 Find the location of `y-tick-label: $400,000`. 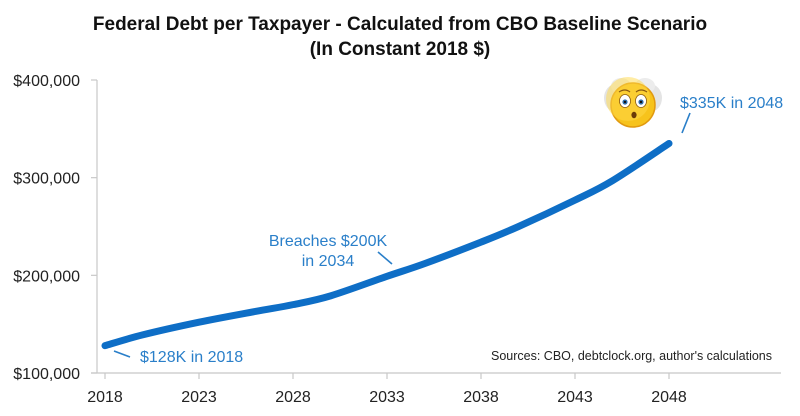

y-tick-label: $400,000 is located at coordinates (46, 81).